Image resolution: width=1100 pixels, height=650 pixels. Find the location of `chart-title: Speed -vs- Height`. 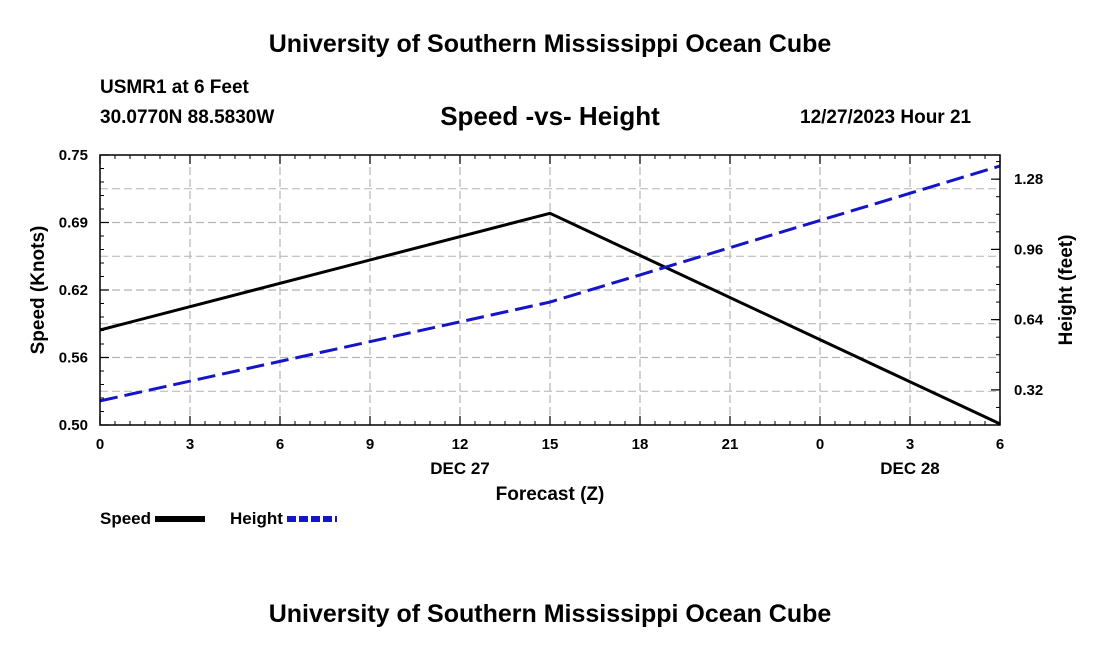

chart-title: Speed -vs- Height is located at coordinates (550, 116).